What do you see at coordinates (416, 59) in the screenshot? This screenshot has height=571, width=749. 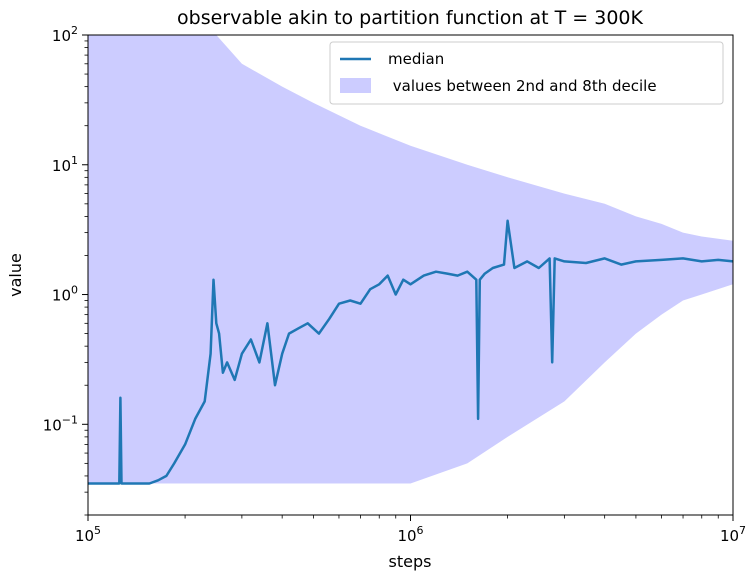 I see `legend-median-label: median` at bounding box center [416, 59].